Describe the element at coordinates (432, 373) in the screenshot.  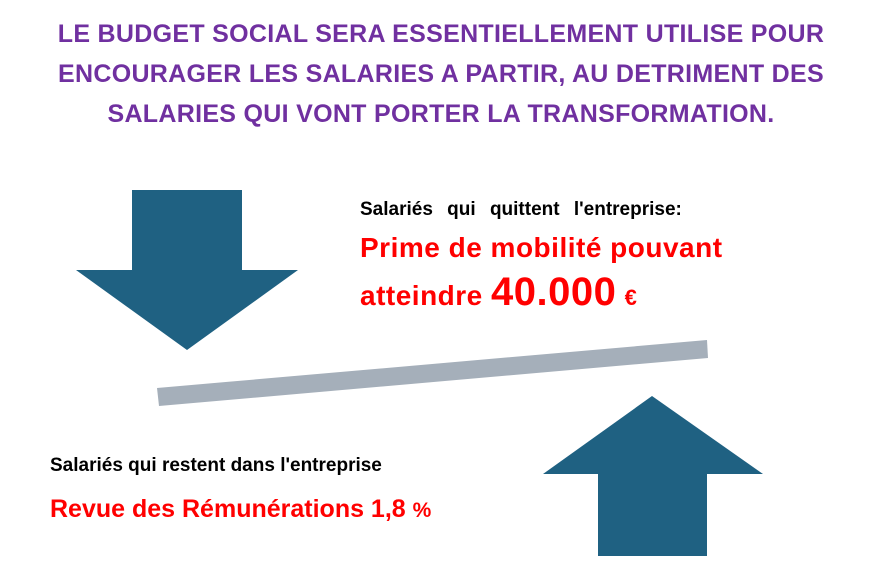
I see `balance-bar` at that location.